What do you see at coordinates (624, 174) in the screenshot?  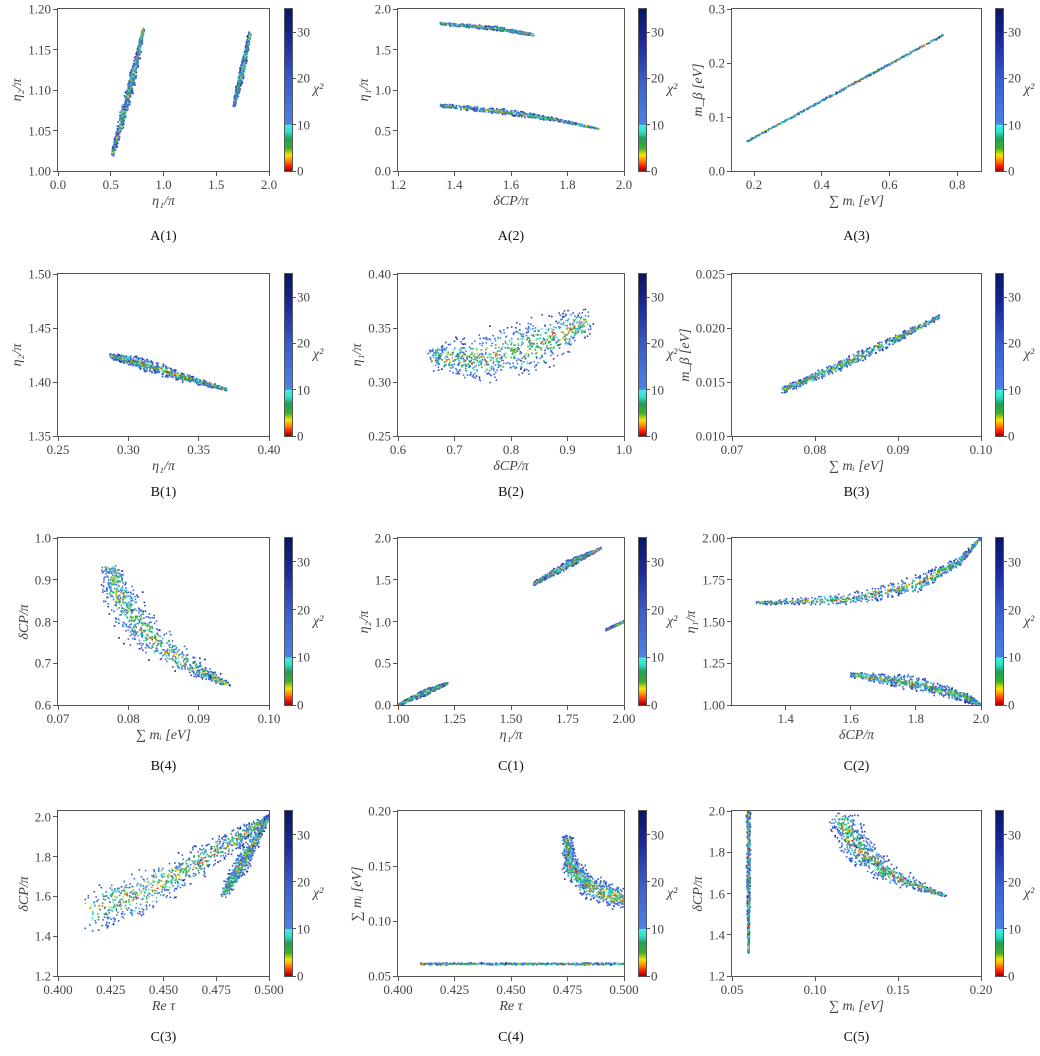 I see `x-tick-mark` at bounding box center [624, 174].